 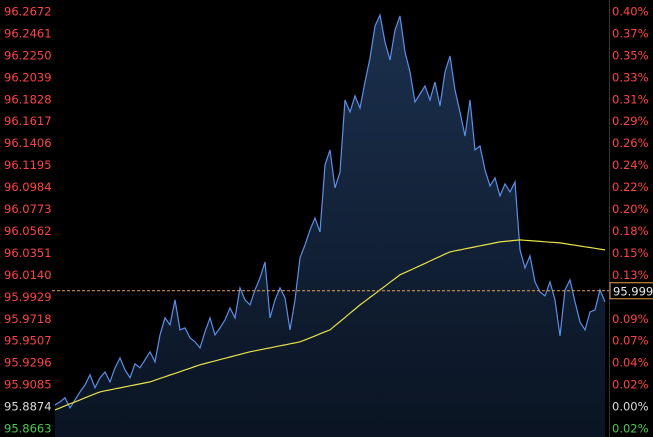 I want to click on last-price-label: 95.9992, so click(x=633, y=291).